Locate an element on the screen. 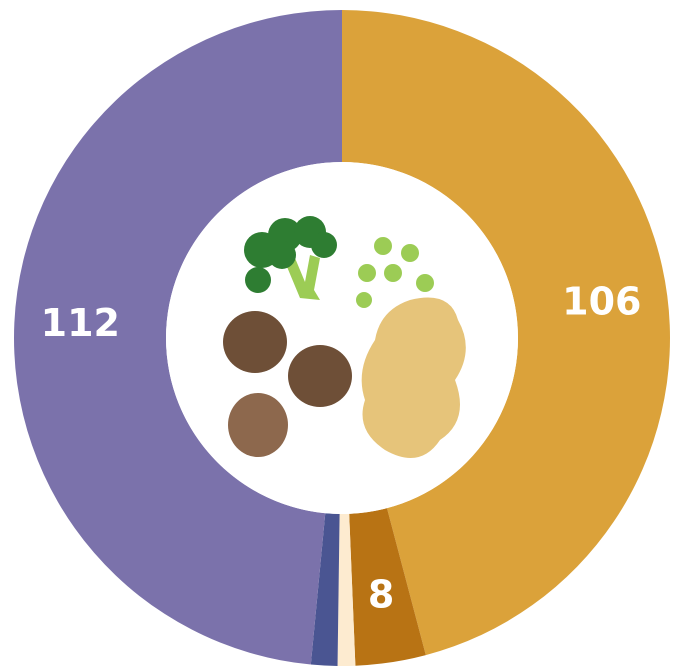 This screenshot has height=666, width=676. data-label: 112 is located at coordinates (80, 323).